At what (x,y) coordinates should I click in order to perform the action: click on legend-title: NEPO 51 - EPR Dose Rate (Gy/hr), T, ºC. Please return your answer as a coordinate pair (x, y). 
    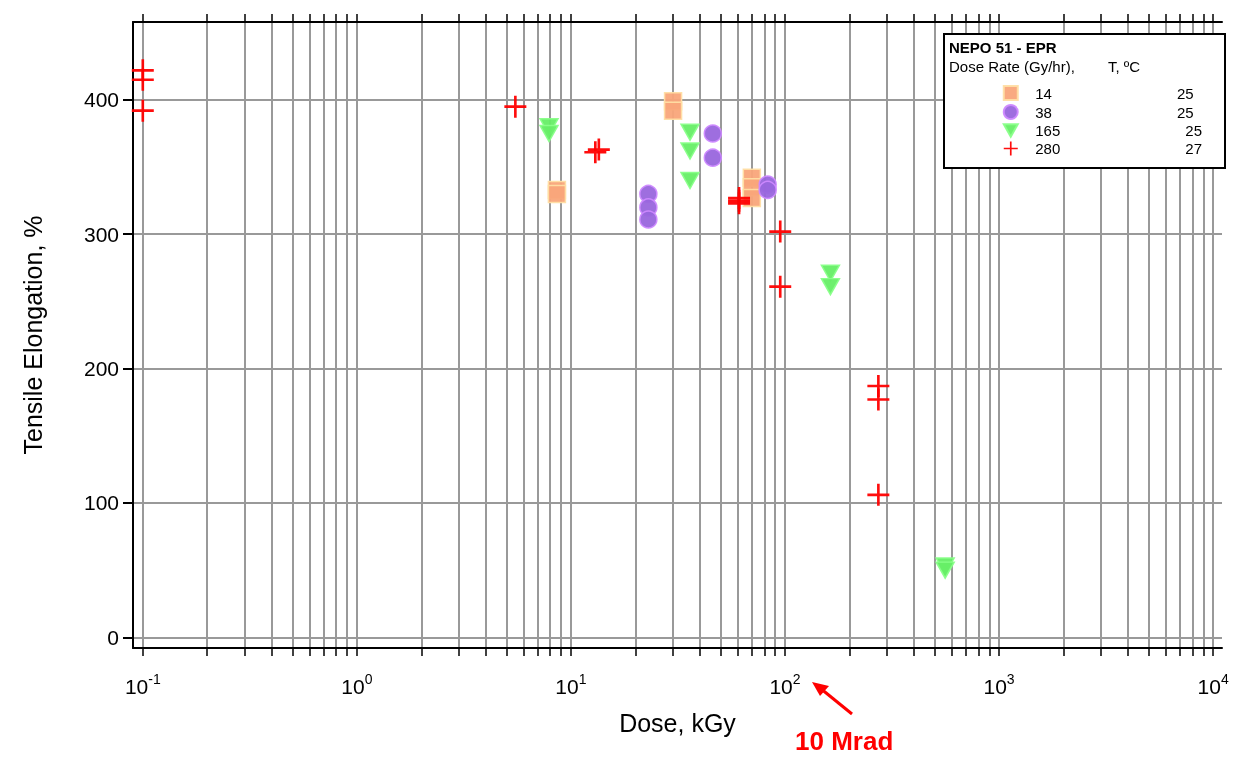
    Looking at the image, I should click on (1045, 57).